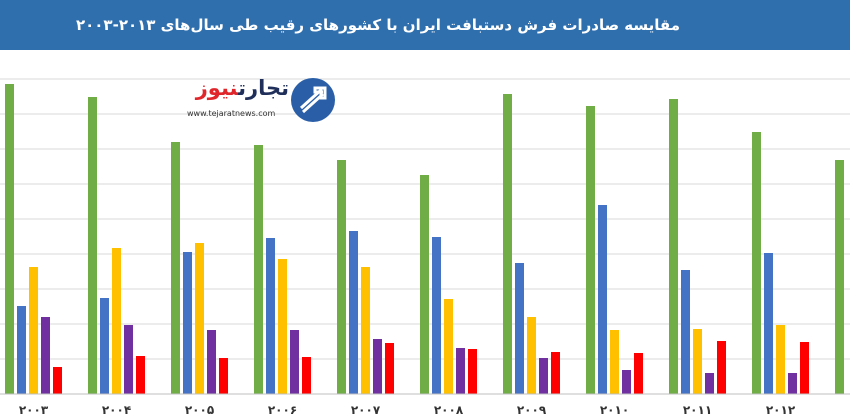  What do you see at coordinates (282, 410) in the screenshot?
I see `x-tick-label: ۲۰۰۶` at bounding box center [282, 410].